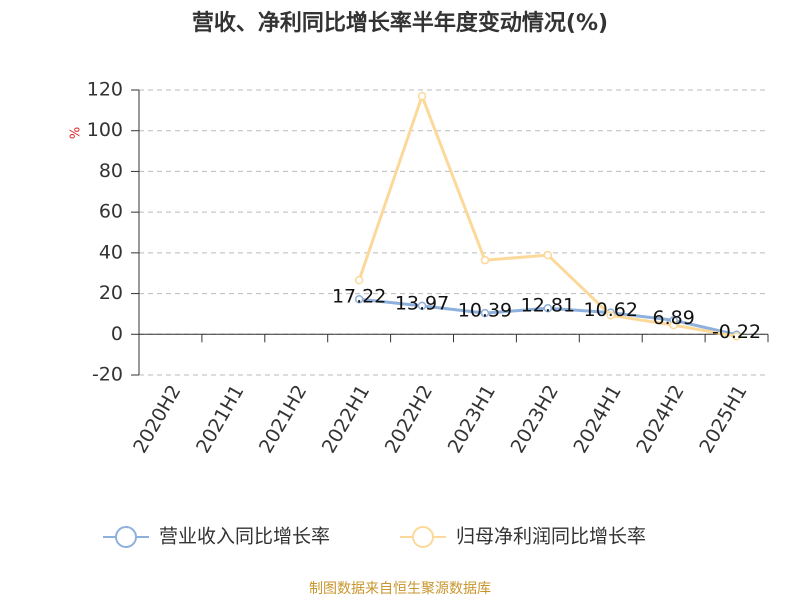 This screenshot has height=600, width=800. Describe the element at coordinates (551, 537) in the screenshot. I see `legend-label: 归母净利润同比增长率` at that location.